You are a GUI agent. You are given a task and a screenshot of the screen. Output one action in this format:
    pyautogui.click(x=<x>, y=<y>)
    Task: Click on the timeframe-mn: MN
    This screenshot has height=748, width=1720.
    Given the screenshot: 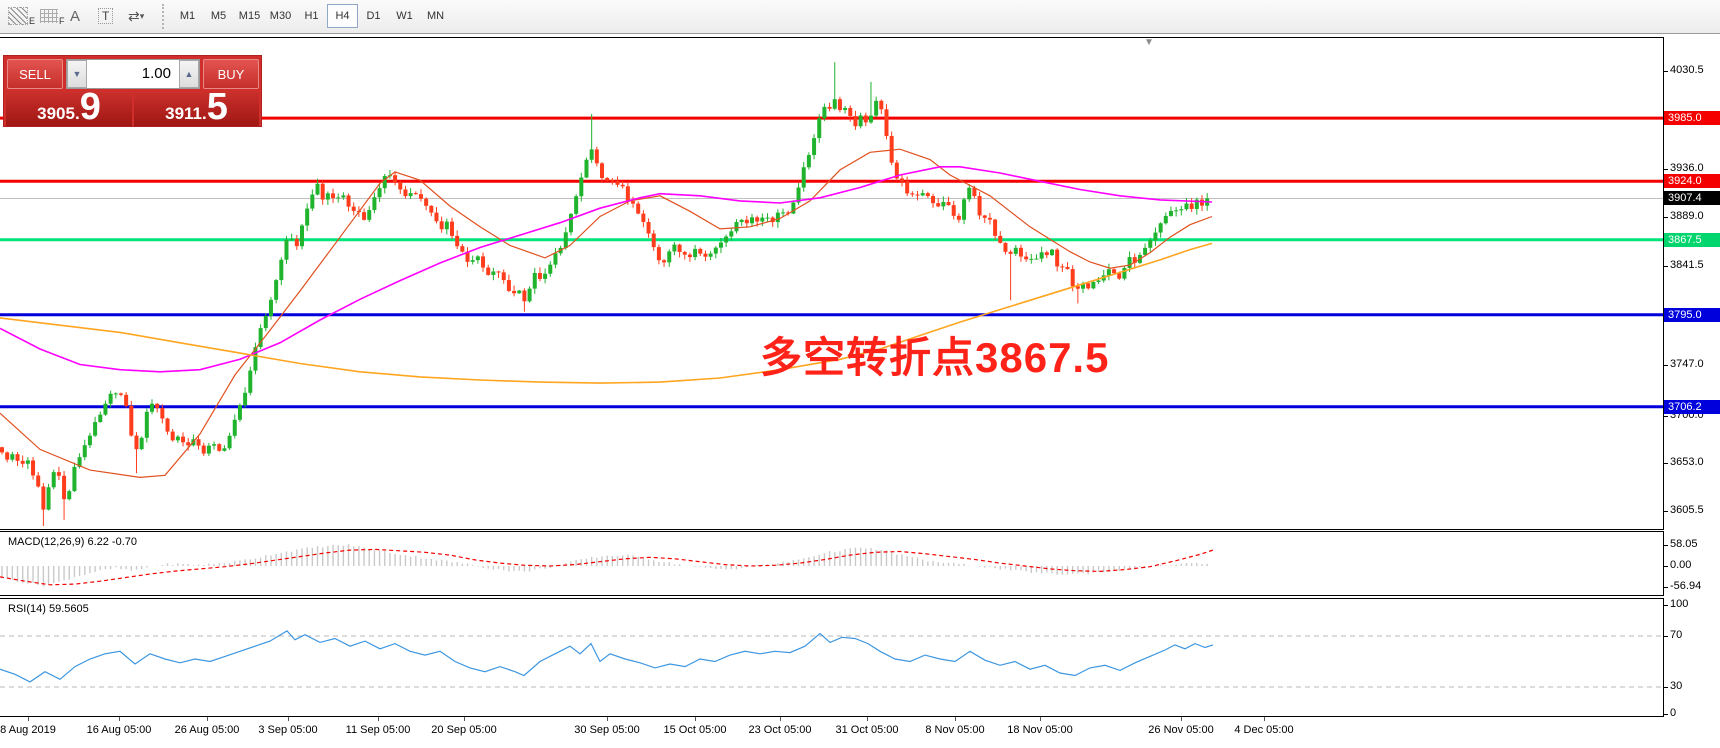 What is the action you would take?
    pyautogui.click(x=435, y=16)
    